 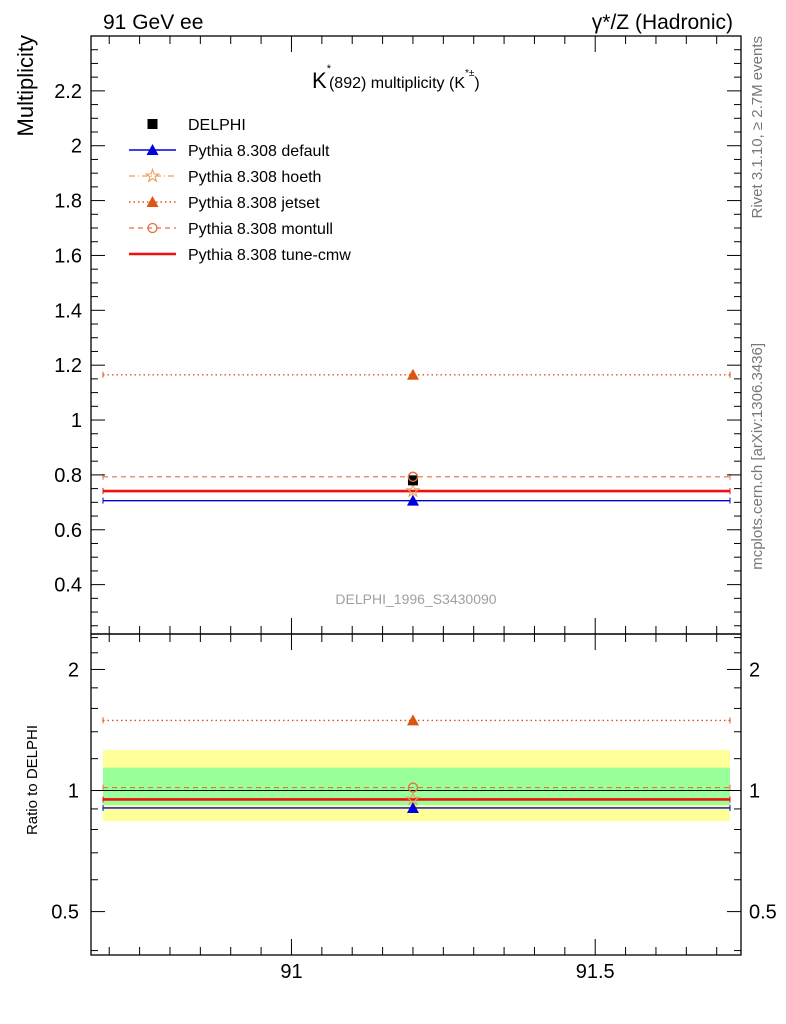 I want to click on main-ytick-label: 1.6, so click(x=68, y=256).